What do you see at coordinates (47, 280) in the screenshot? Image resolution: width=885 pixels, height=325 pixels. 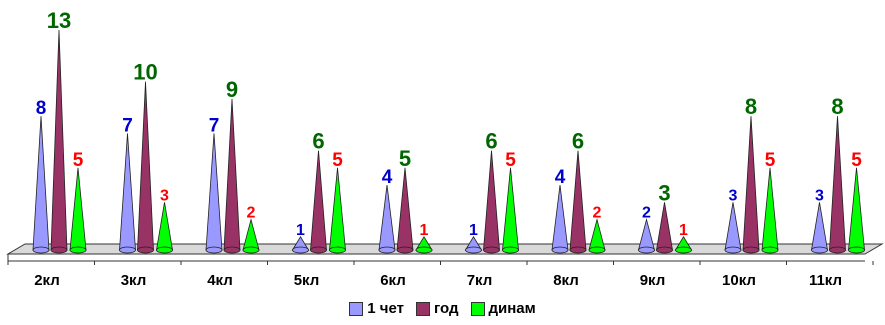 I see `category-label-1: 2кл` at bounding box center [47, 280].